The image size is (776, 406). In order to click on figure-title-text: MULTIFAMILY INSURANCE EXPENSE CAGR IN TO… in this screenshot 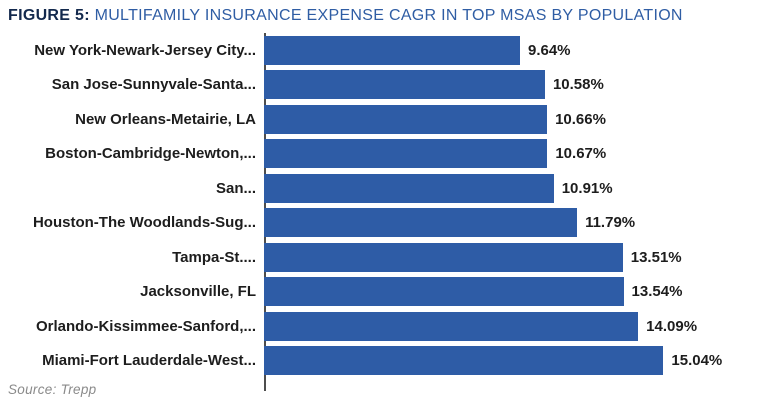, I will do `click(386, 15)`.